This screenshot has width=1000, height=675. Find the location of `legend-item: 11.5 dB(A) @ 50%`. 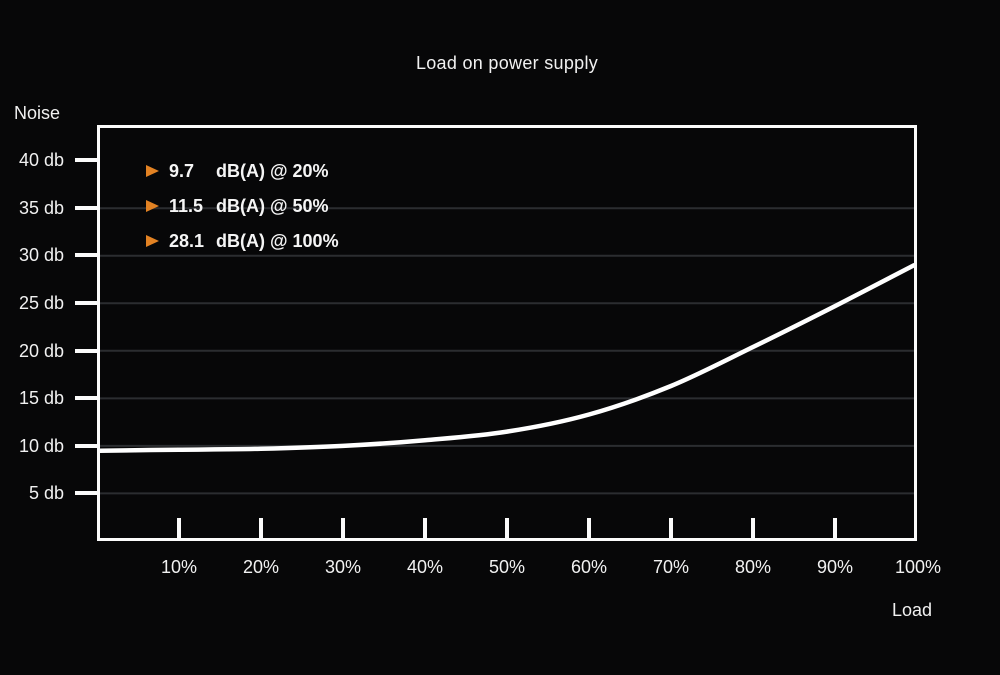

legend-item: 11.5 dB(A) @ 50% is located at coordinates (242, 206).